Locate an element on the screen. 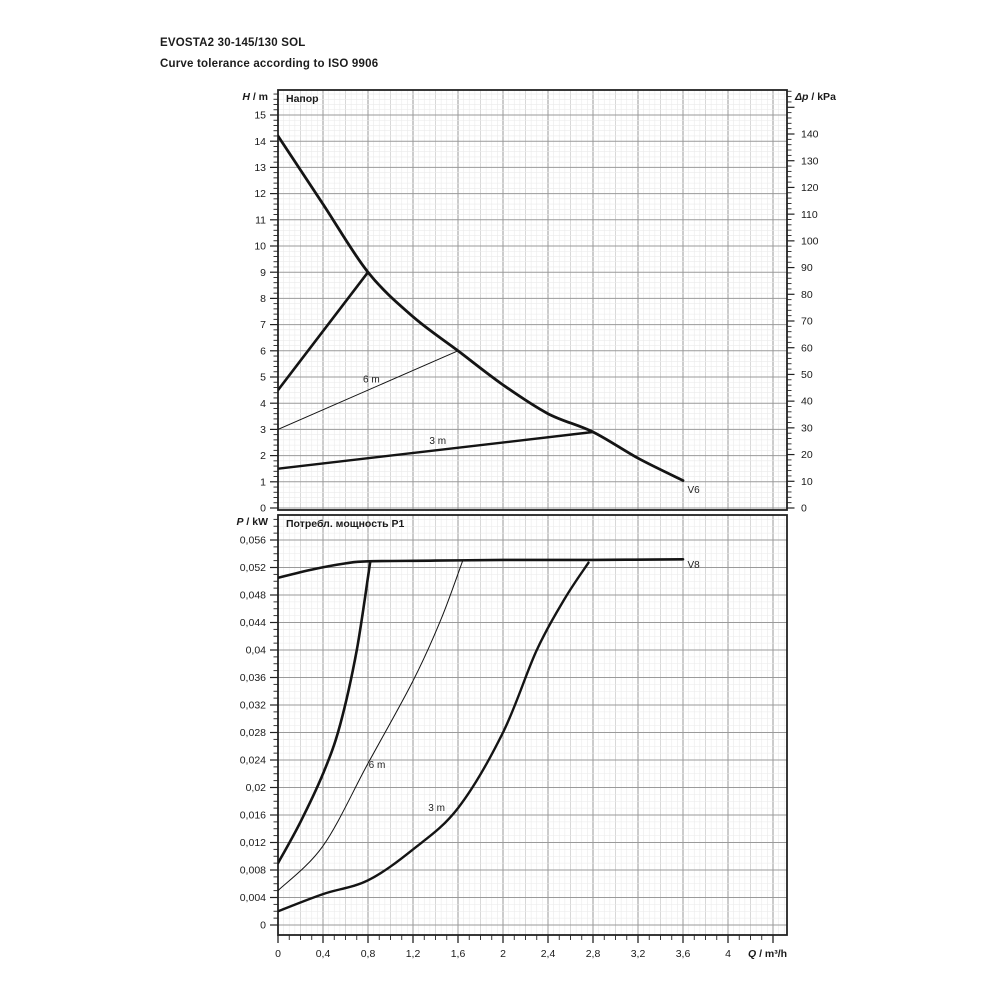  series-v6-max-speed-curve is located at coordinates (481, 308).